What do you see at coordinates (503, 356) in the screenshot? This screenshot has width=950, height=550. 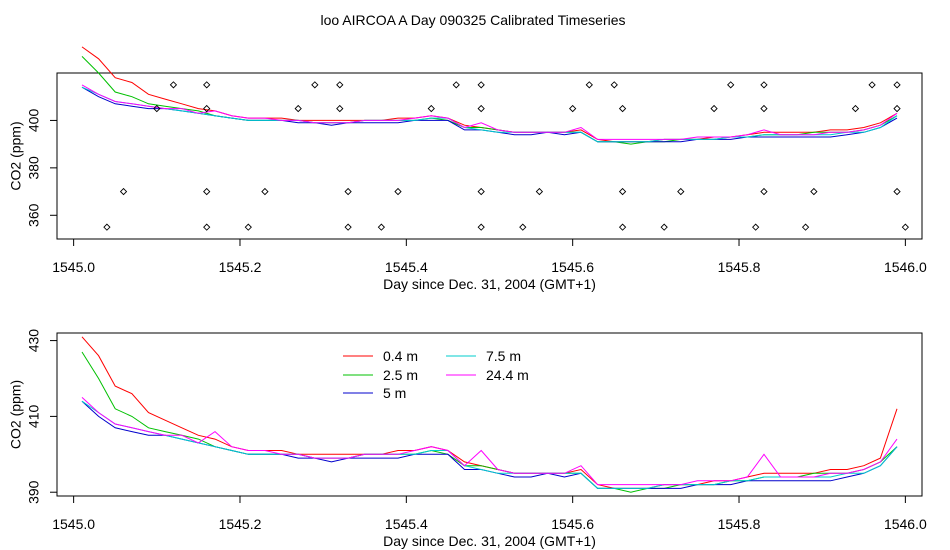 I see `legend-label: 7.5 m` at bounding box center [503, 356].